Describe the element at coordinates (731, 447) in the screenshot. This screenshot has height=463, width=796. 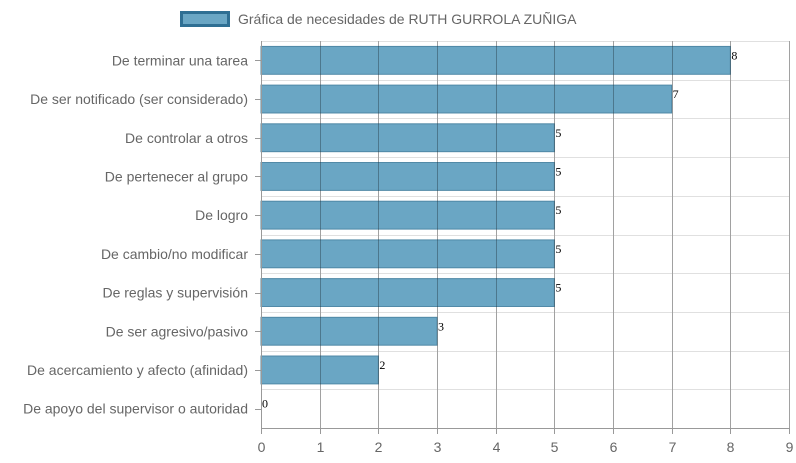
I see `x-tick-label: 8` at that location.